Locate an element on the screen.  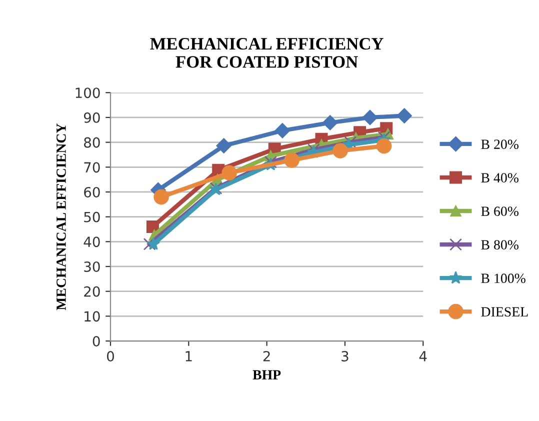
y-tick-label: 60 is located at coordinates (92, 192).